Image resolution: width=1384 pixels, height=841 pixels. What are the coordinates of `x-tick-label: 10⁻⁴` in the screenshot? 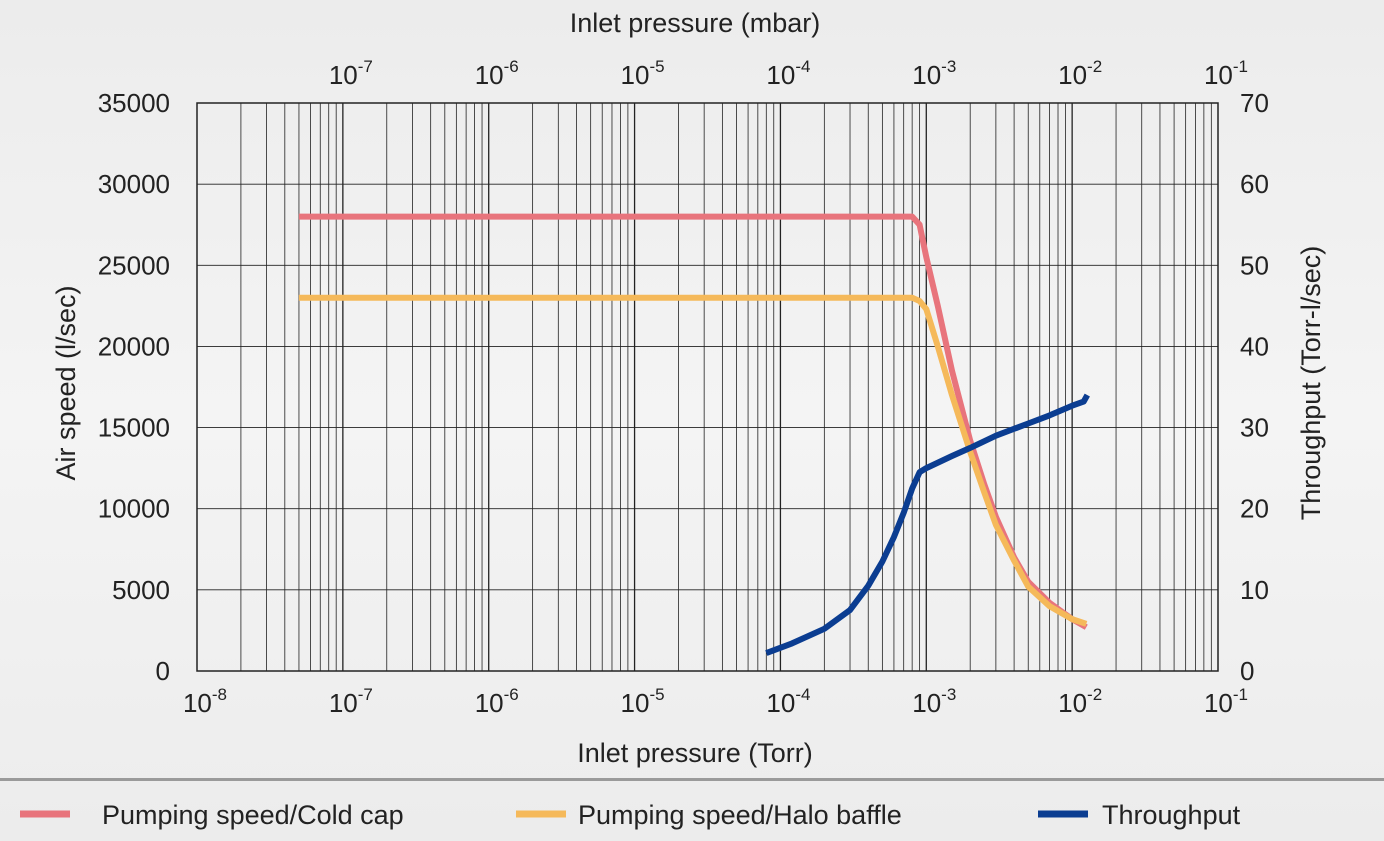 It's located at (788, 701).